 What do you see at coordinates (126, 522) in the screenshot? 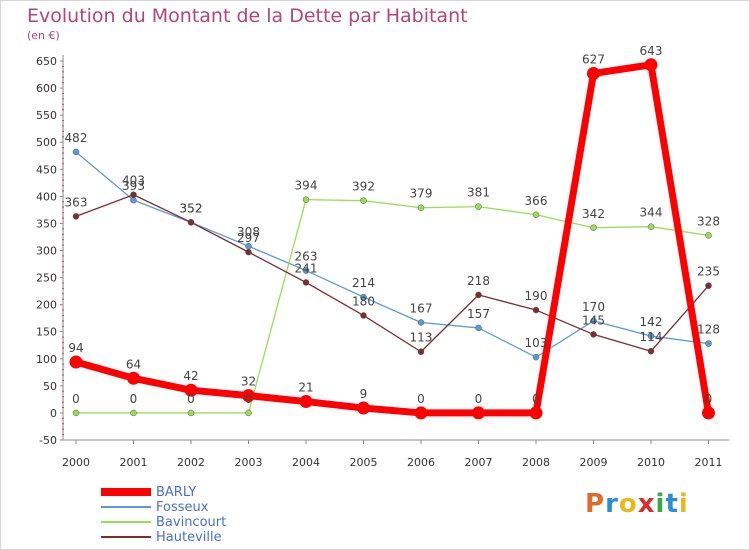
I see `legend-swatch-bavincourt` at bounding box center [126, 522].